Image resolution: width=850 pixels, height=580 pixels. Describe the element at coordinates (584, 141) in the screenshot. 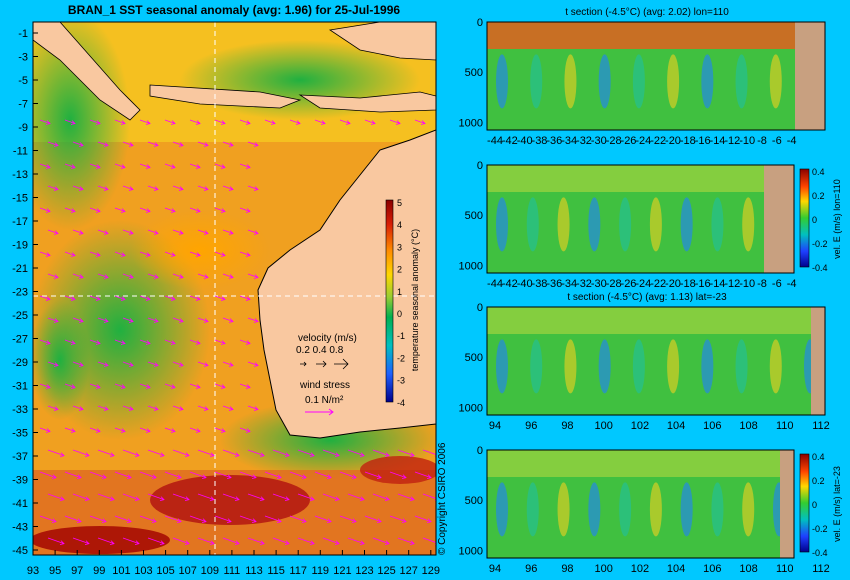

I see `panel-x-tick: -32` at that location.